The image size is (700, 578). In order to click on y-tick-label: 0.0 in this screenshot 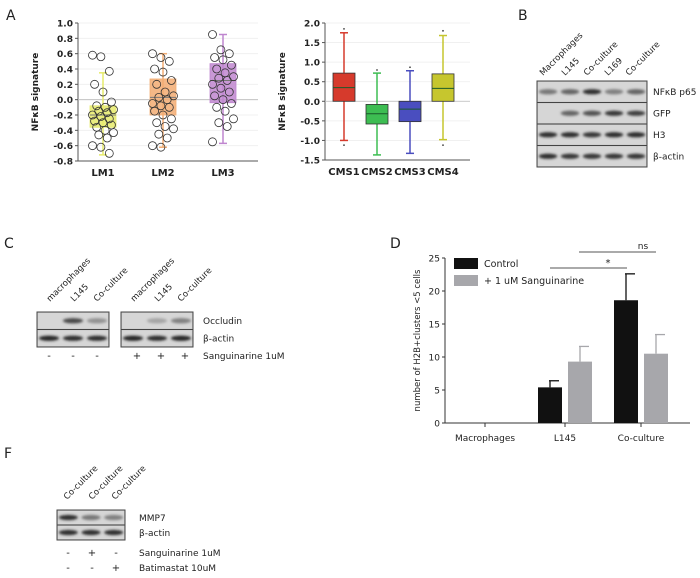, I will do `click(312, 103)`.